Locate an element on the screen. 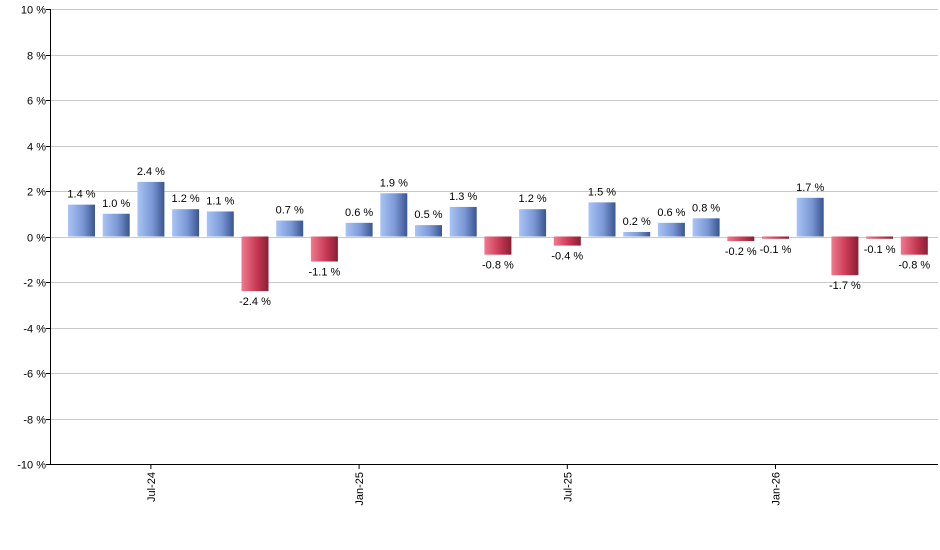  data-label: -0.2 % is located at coordinates (741, 252).